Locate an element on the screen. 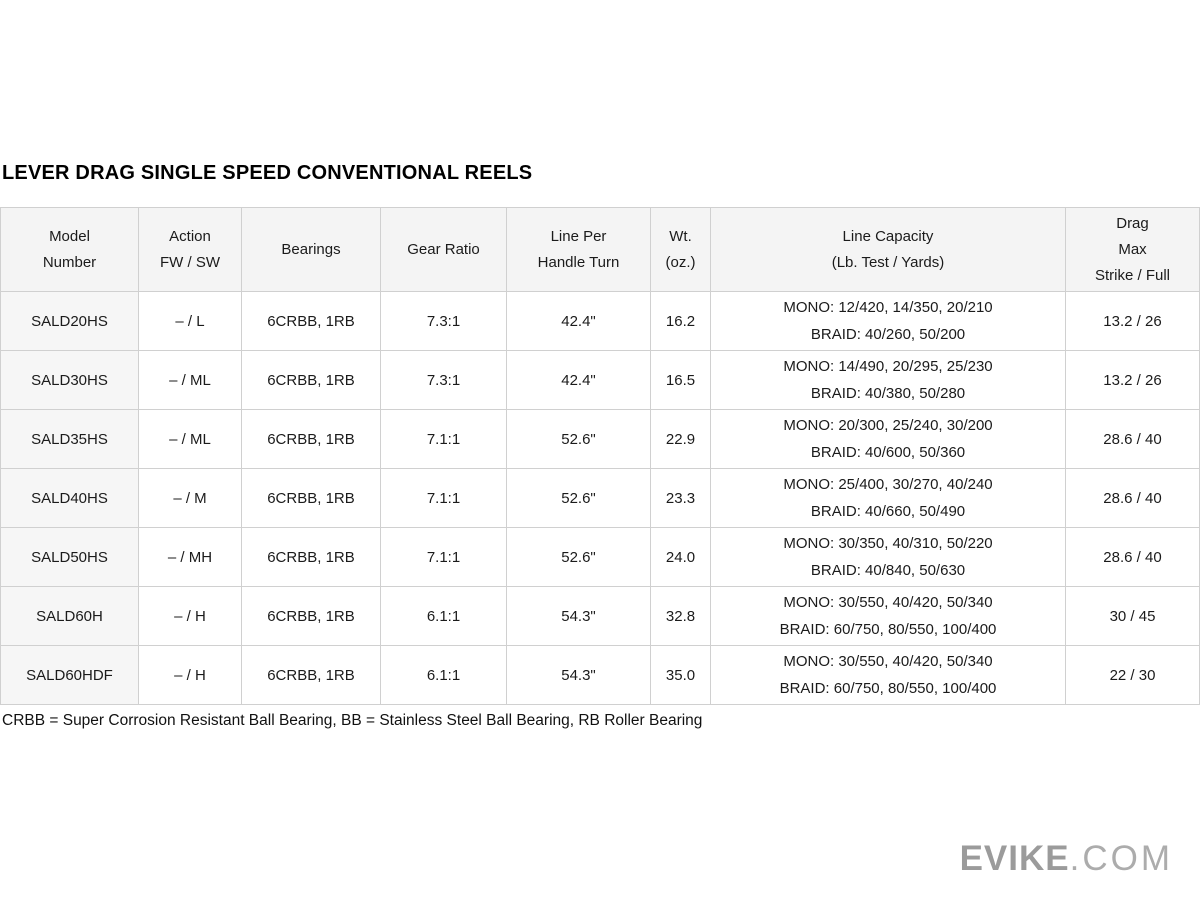 The height and width of the screenshot is (900, 1200). mono-capacity: MONO: 14/490, 20/295, 25/230 is located at coordinates (888, 366).